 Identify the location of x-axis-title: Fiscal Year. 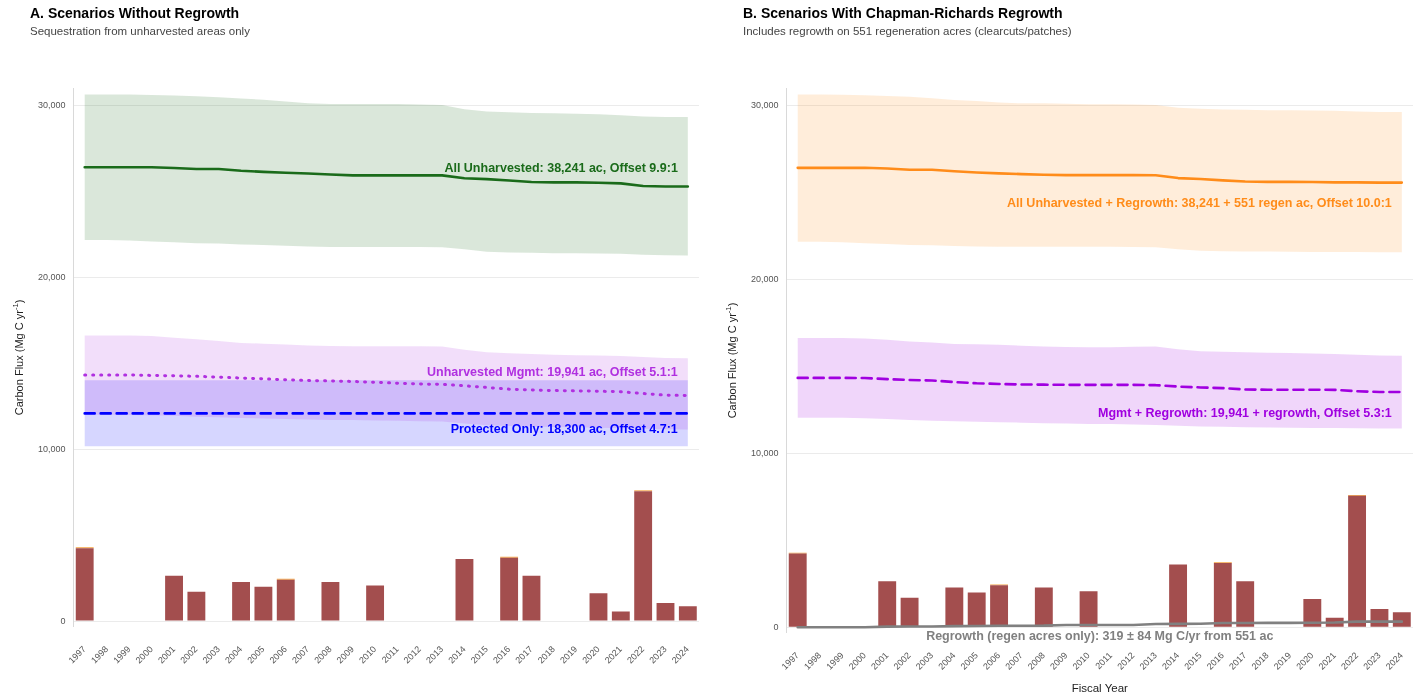
(1100, 688).